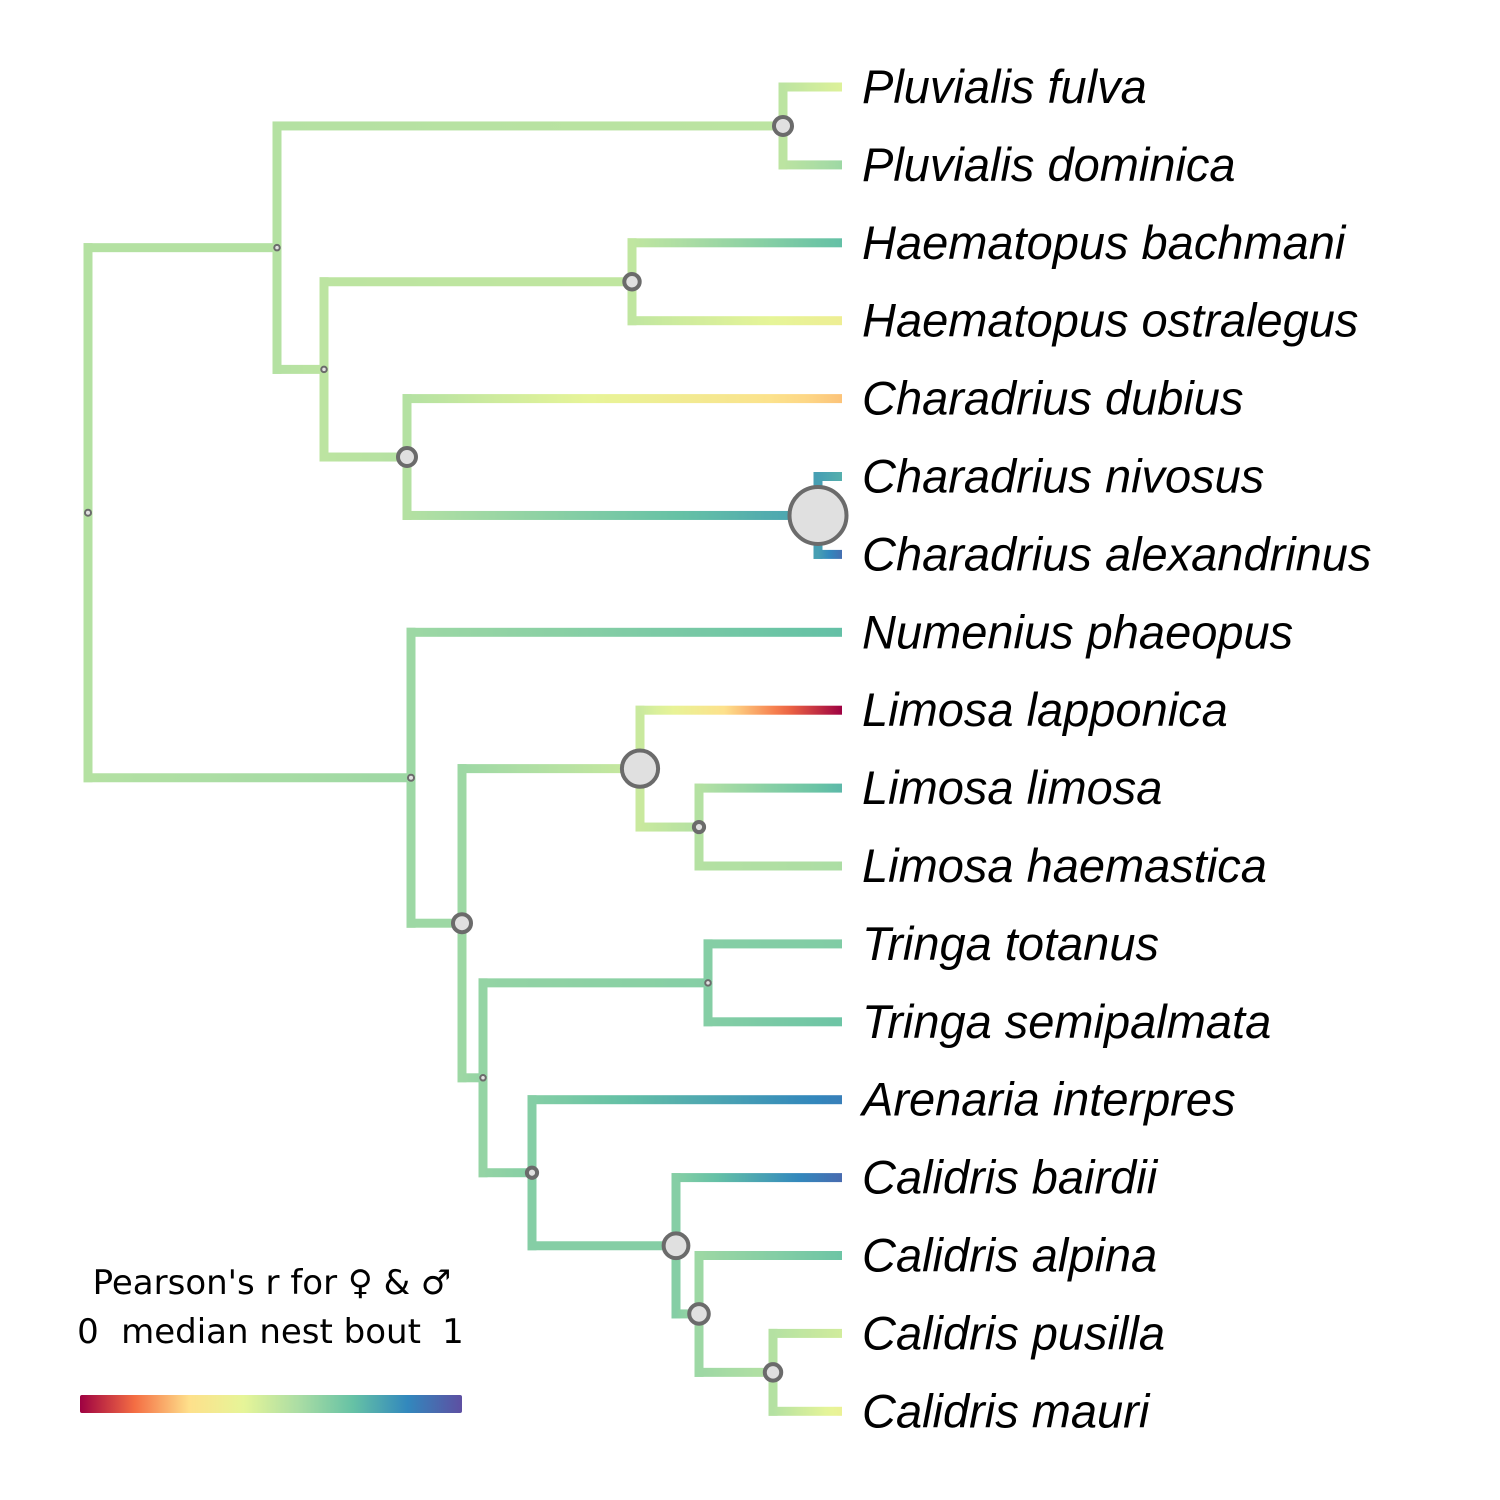 This screenshot has height=1500, width=1500. Describe the element at coordinates (1063, 476) in the screenshot. I see `tip-label-charadrius-nivosus: Charadrius nivosus` at that location.